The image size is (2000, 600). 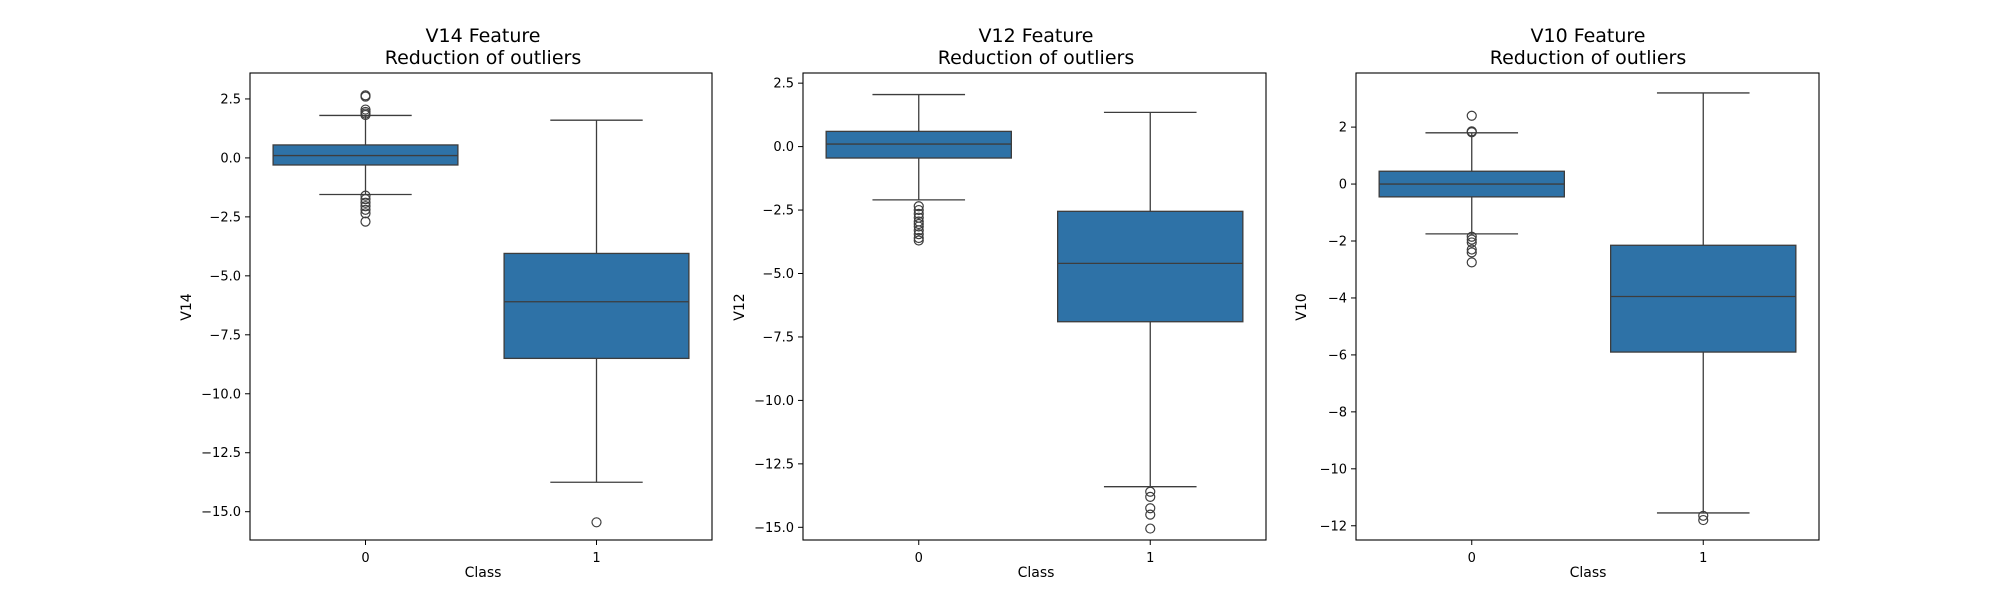 What do you see at coordinates (1343, 128) in the screenshot?
I see `y-tick-label: 2` at bounding box center [1343, 128].